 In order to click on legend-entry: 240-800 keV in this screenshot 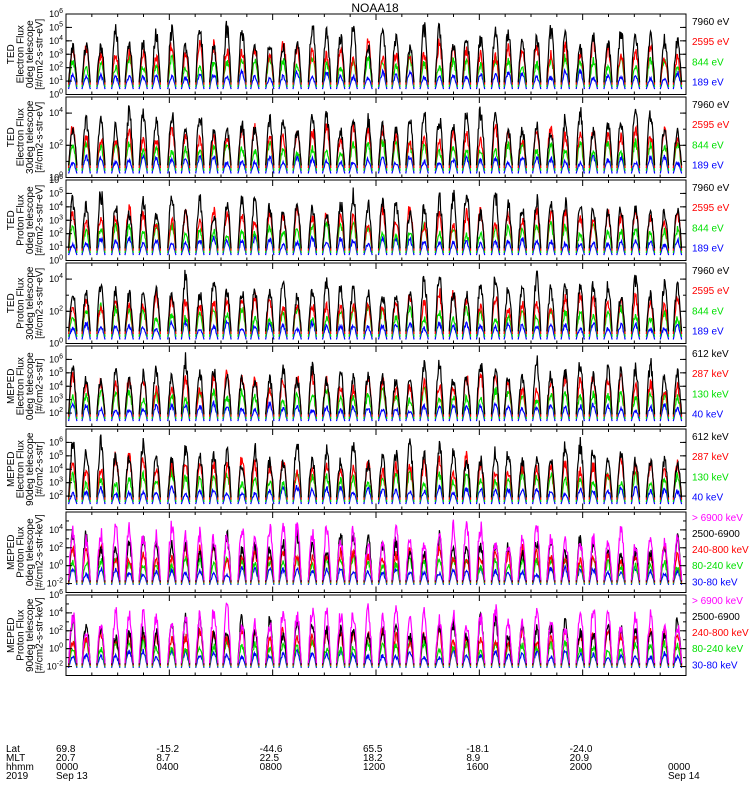, I will do `click(720, 633)`.